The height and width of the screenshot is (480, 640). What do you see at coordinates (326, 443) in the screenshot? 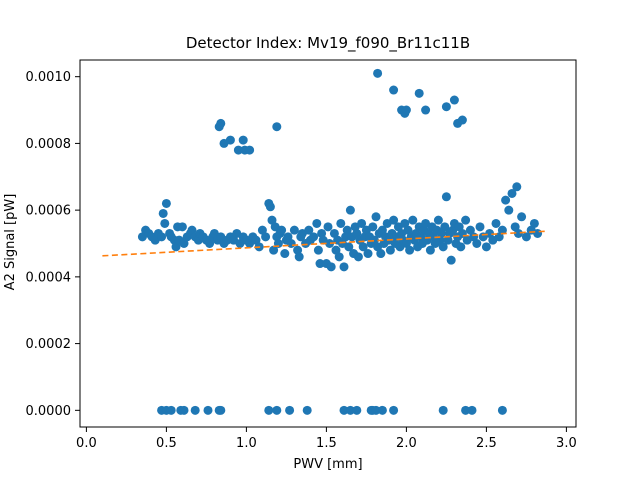
I see `x-tick-label: 1.5` at bounding box center [326, 443].